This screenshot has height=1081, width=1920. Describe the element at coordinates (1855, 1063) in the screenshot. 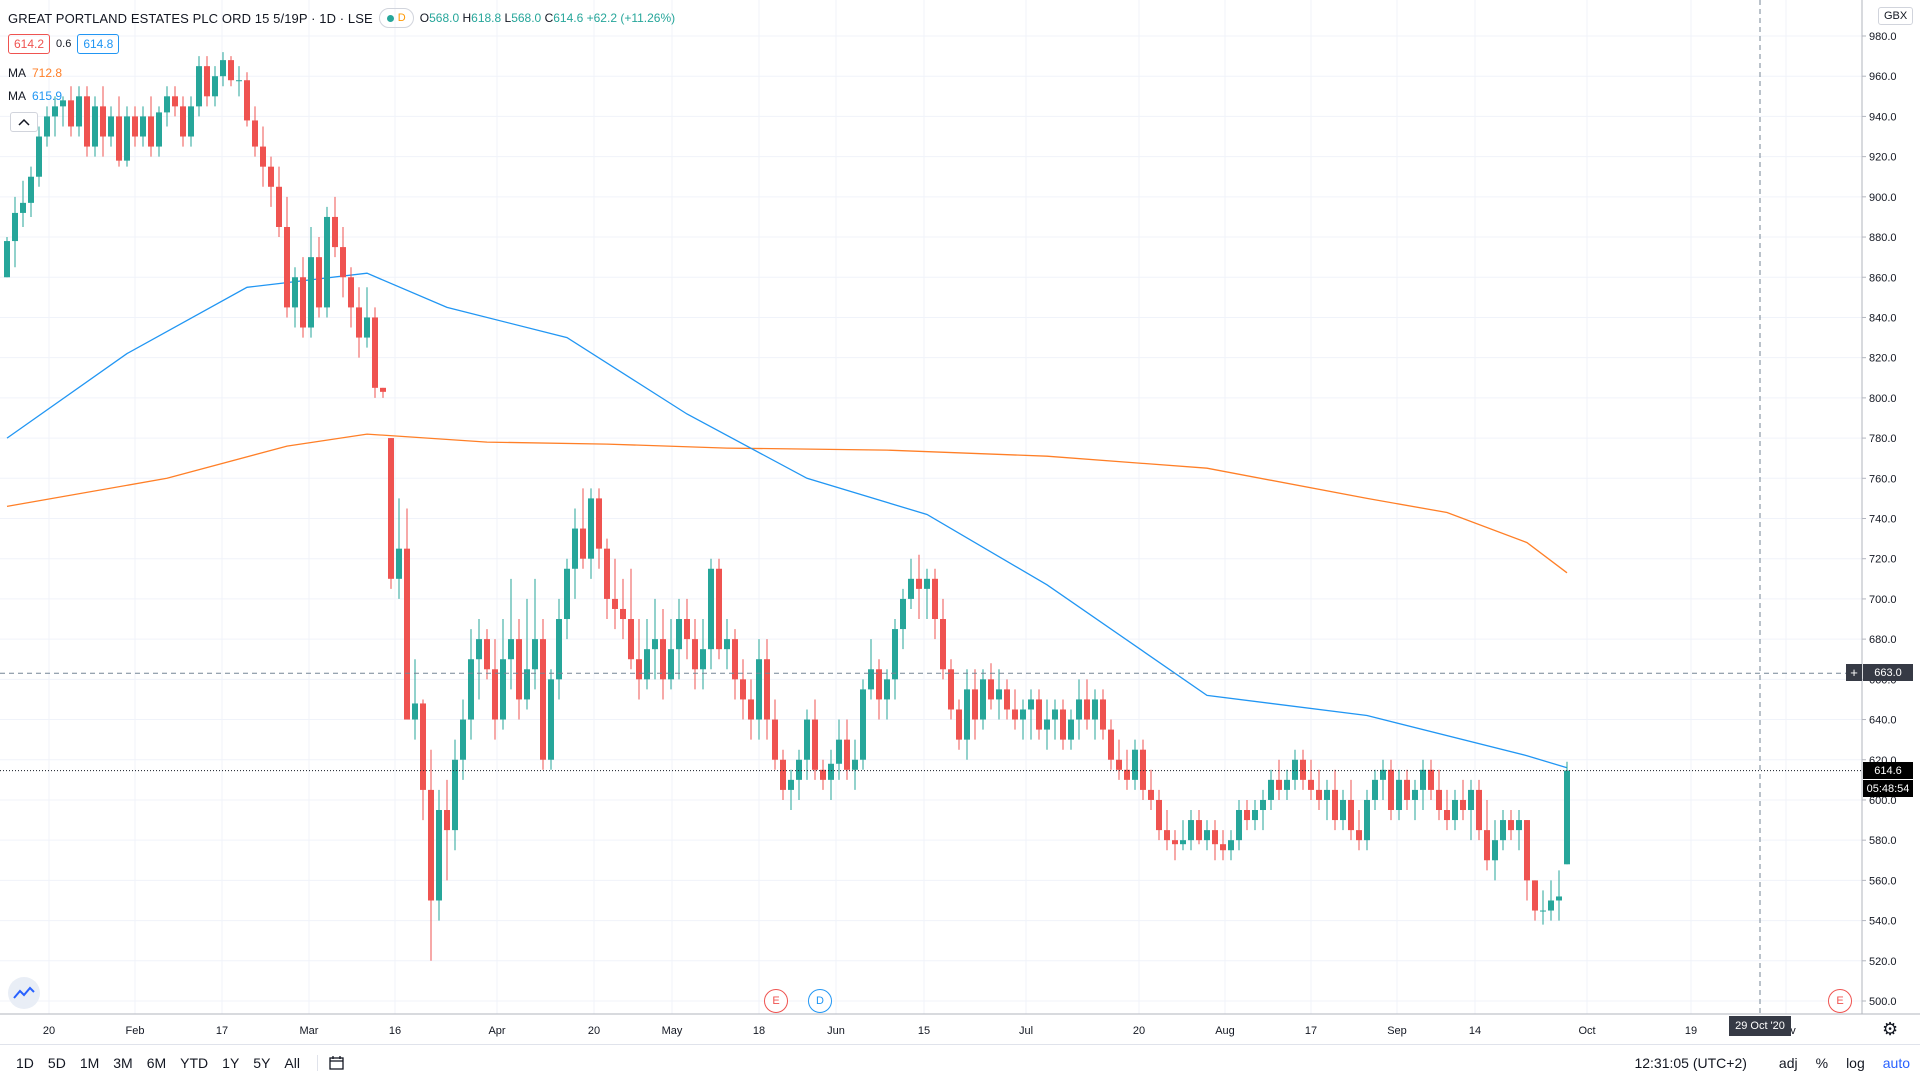

I see `log-toggle: log` at that location.